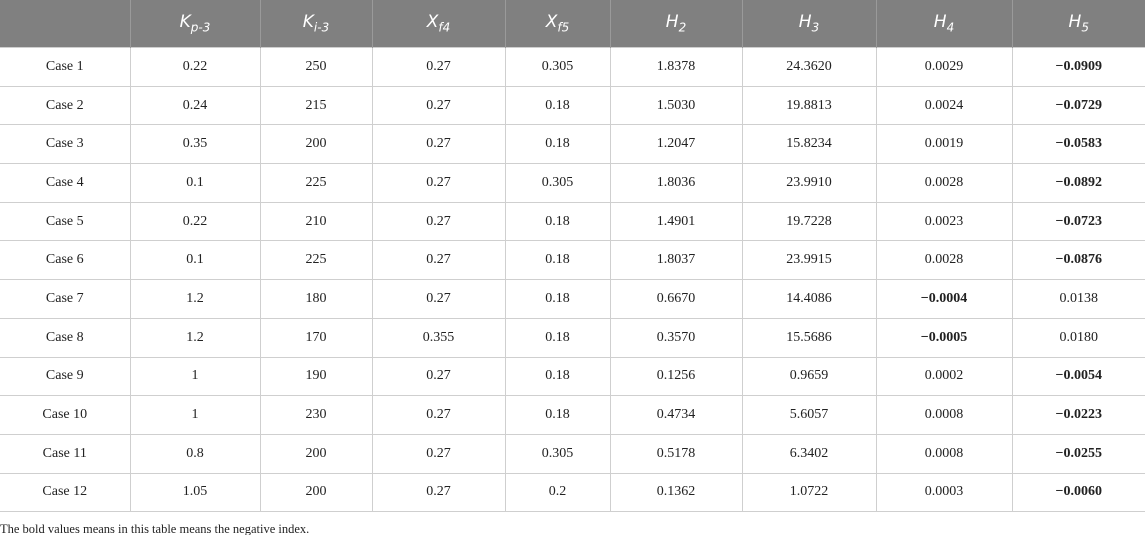 This screenshot has width=1145, height=535. I want to click on table-cell: 1.0722, so click(809, 492).